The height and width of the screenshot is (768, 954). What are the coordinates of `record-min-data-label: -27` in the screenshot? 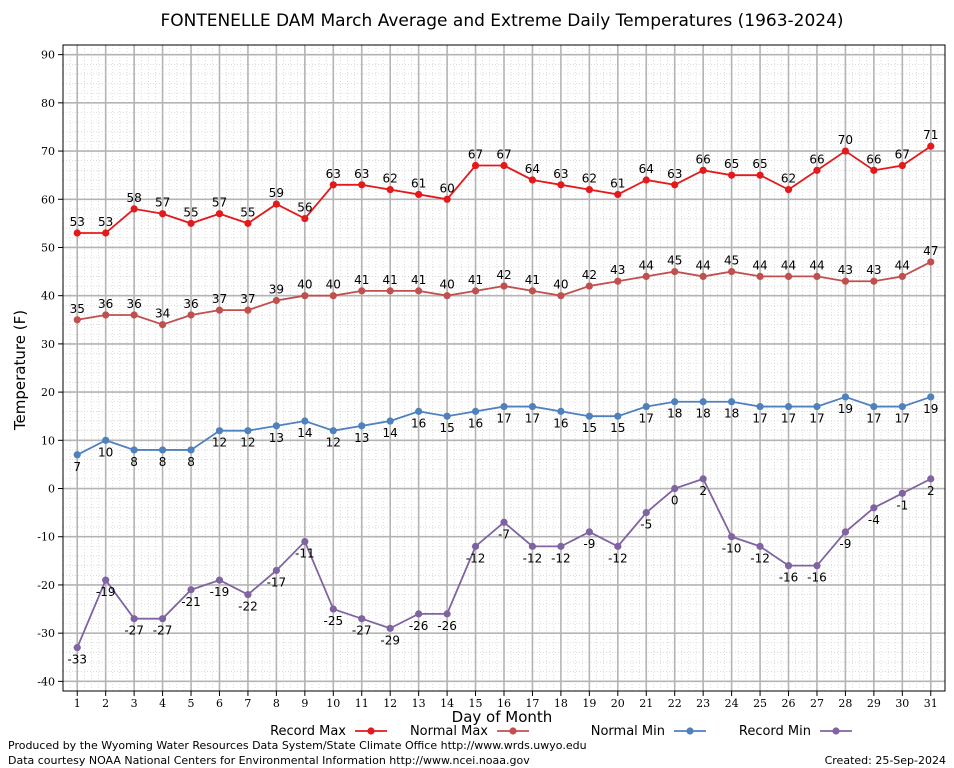 It's located at (134, 631).